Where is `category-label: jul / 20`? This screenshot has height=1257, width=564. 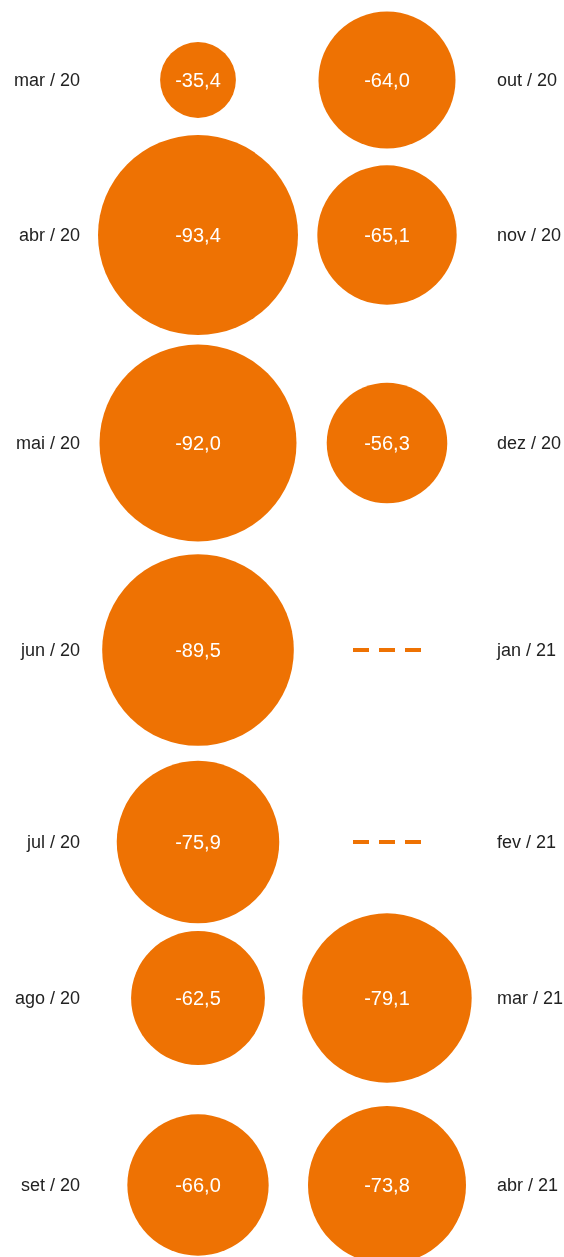
category-label: jul / 20 is located at coordinates (52, 842).